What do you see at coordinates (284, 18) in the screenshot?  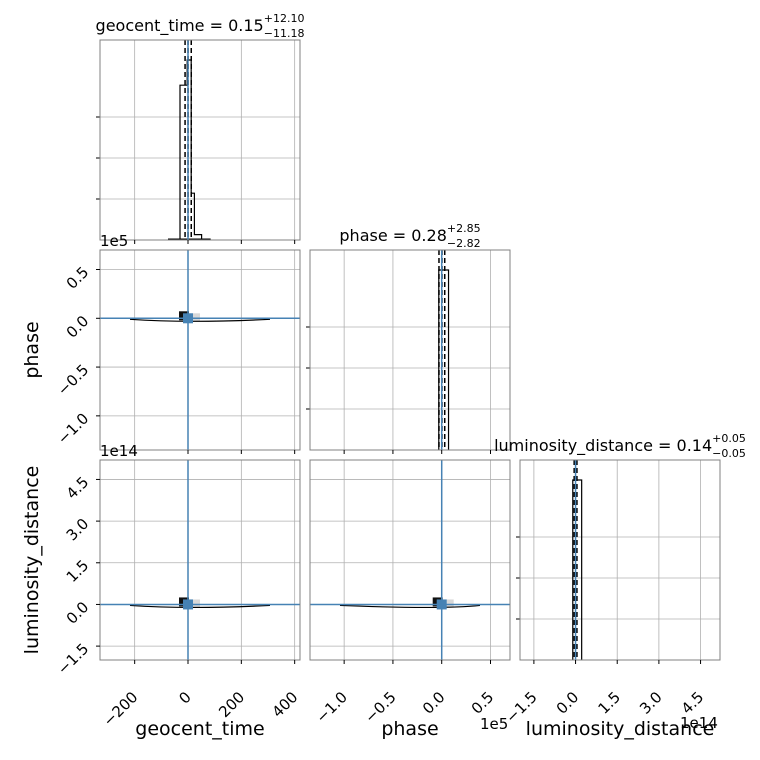 I see `title-err-plus: +12.10` at bounding box center [284, 18].